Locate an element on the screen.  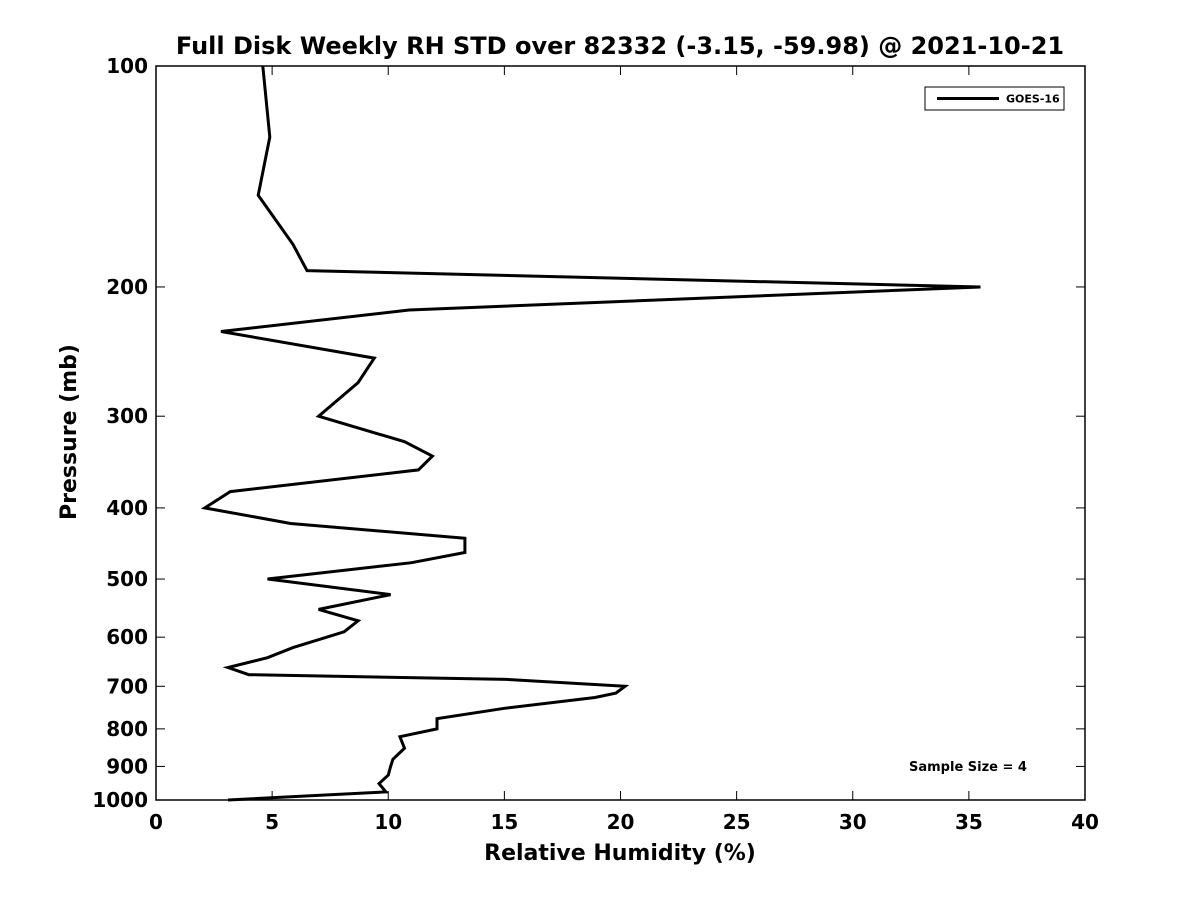
x-tick-label-20: 20 is located at coordinates (621, 822).